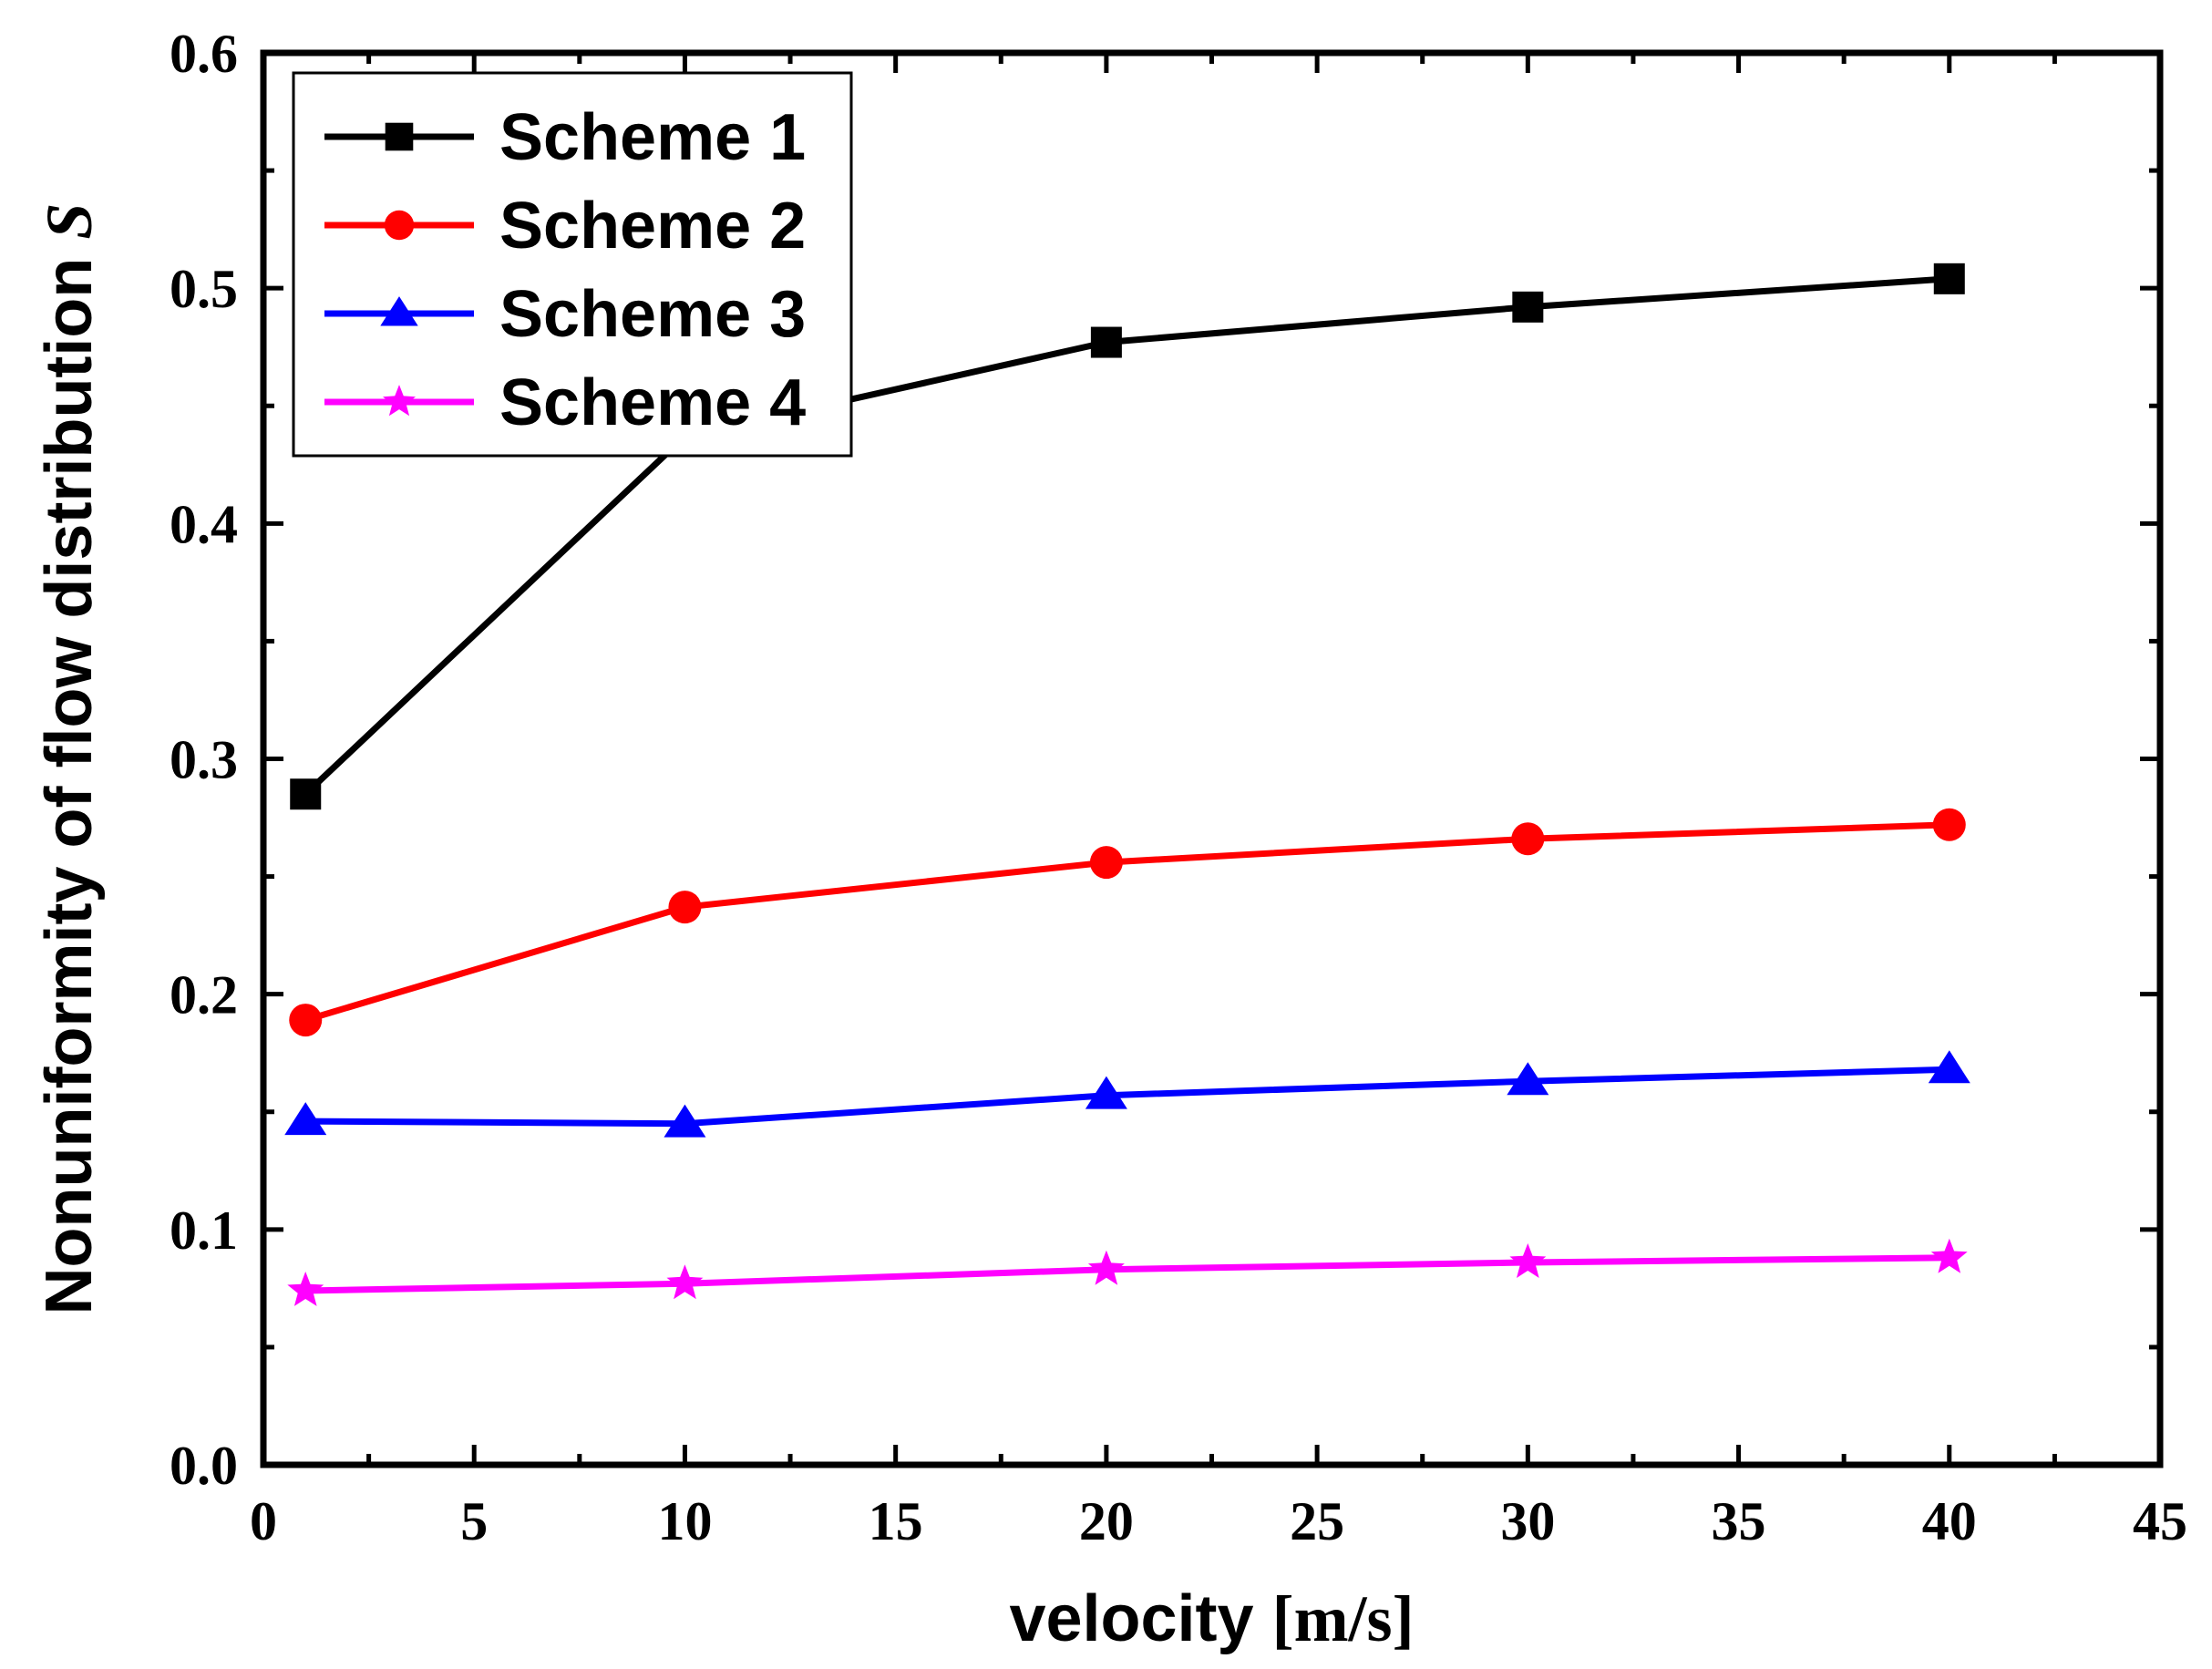 Image resolution: width=2212 pixels, height=1669 pixels. Describe the element at coordinates (204, 760) in the screenshot. I see `y-tick-label: 0.3` at that location.